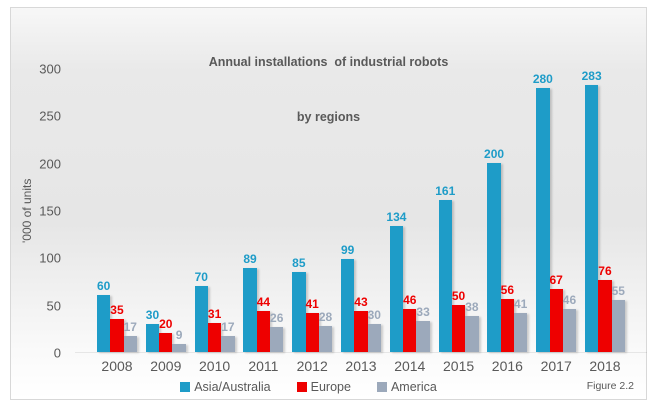  I want to click on bar-value-asia-australia-2011: 89, so click(250, 259).